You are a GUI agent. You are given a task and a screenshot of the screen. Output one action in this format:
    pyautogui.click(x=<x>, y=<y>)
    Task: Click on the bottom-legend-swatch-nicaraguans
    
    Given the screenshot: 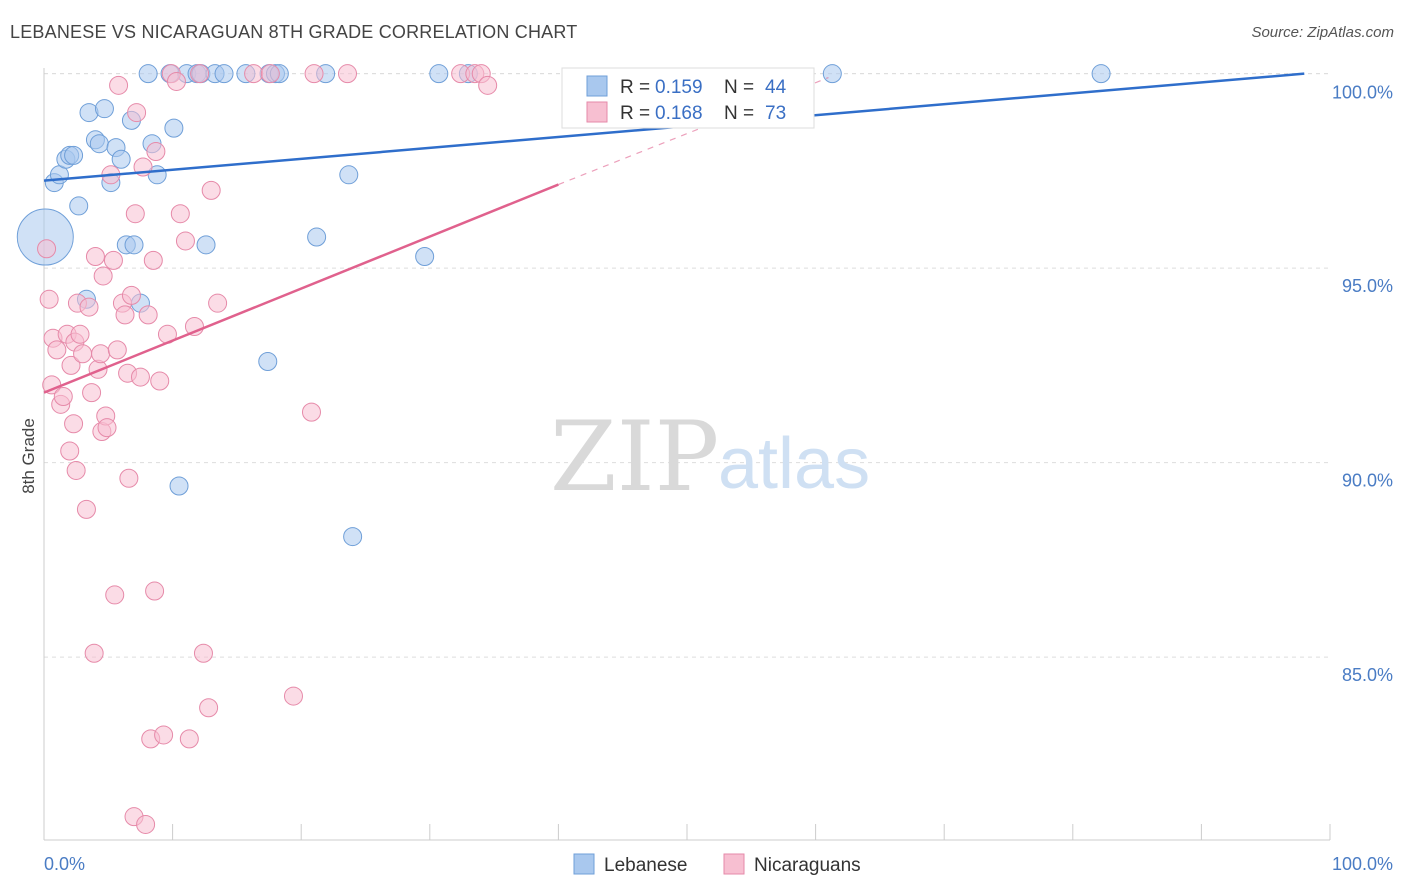 What is the action you would take?
    pyautogui.click(x=734, y=864)
    